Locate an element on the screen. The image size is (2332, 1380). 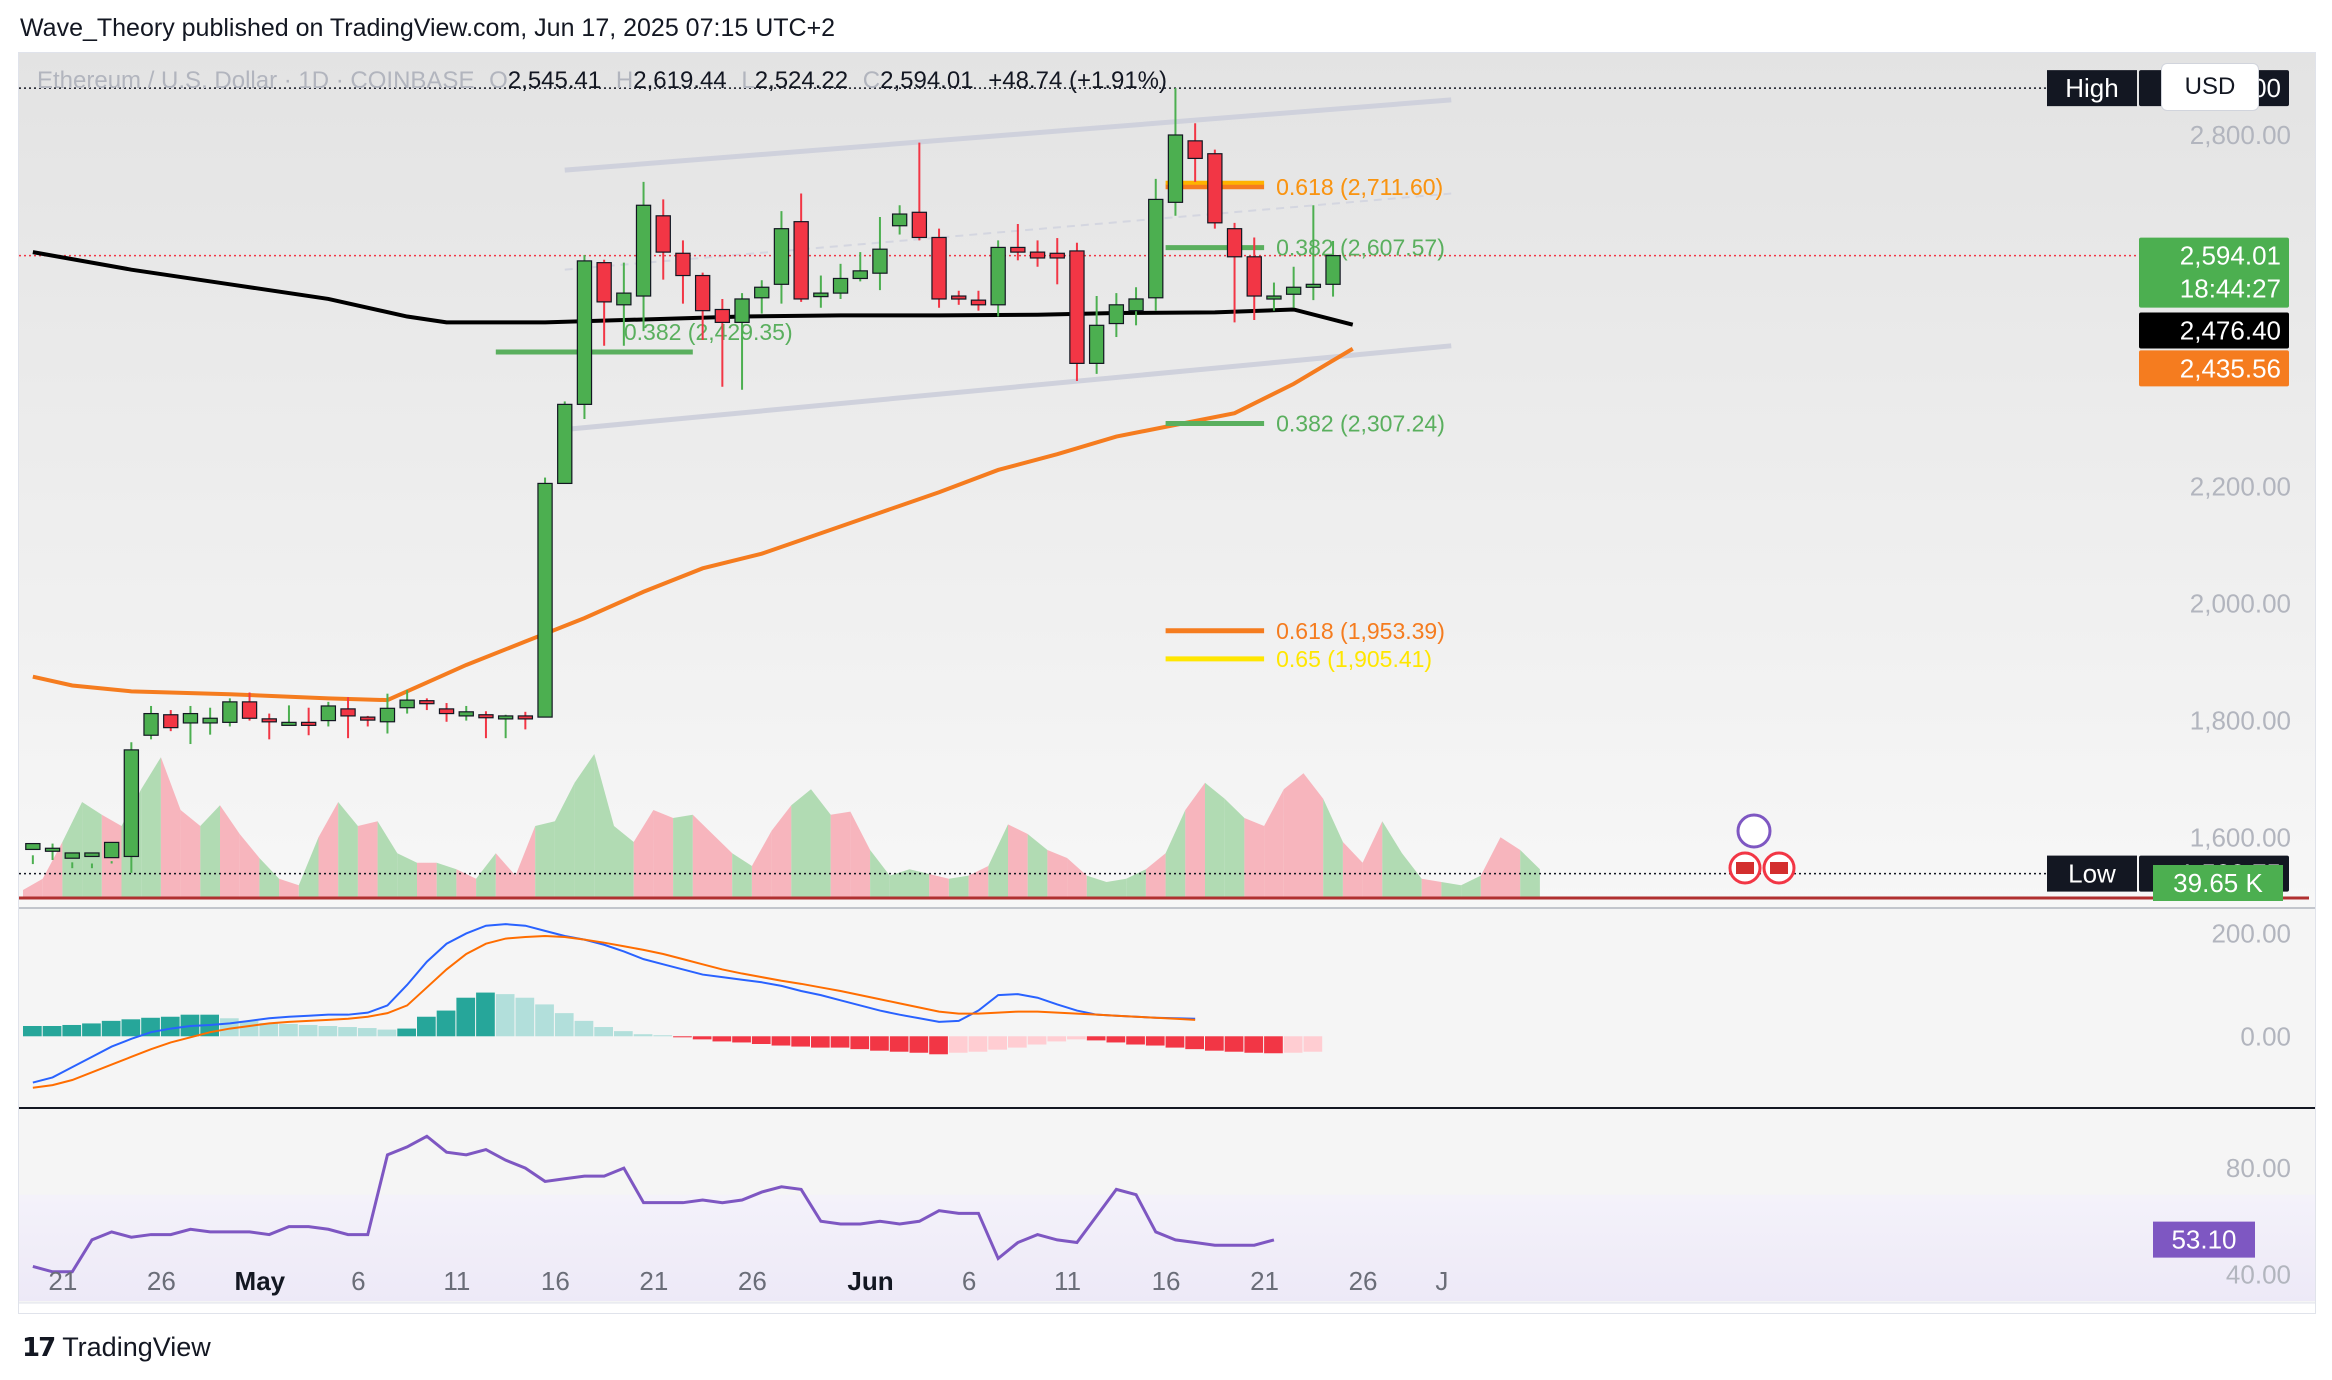
macd-signal-line is located at coordinates (614, 1011).